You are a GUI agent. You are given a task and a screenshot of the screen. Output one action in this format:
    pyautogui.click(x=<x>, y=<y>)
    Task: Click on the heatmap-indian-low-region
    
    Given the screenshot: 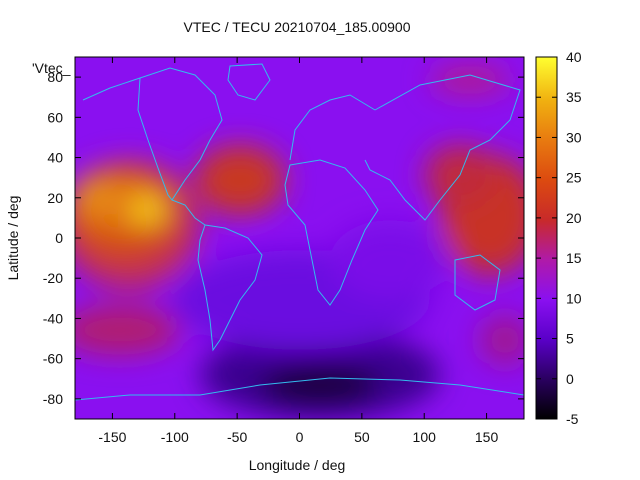 What is the action you would take?
    pyautogui.click(x=390, y=260)
    